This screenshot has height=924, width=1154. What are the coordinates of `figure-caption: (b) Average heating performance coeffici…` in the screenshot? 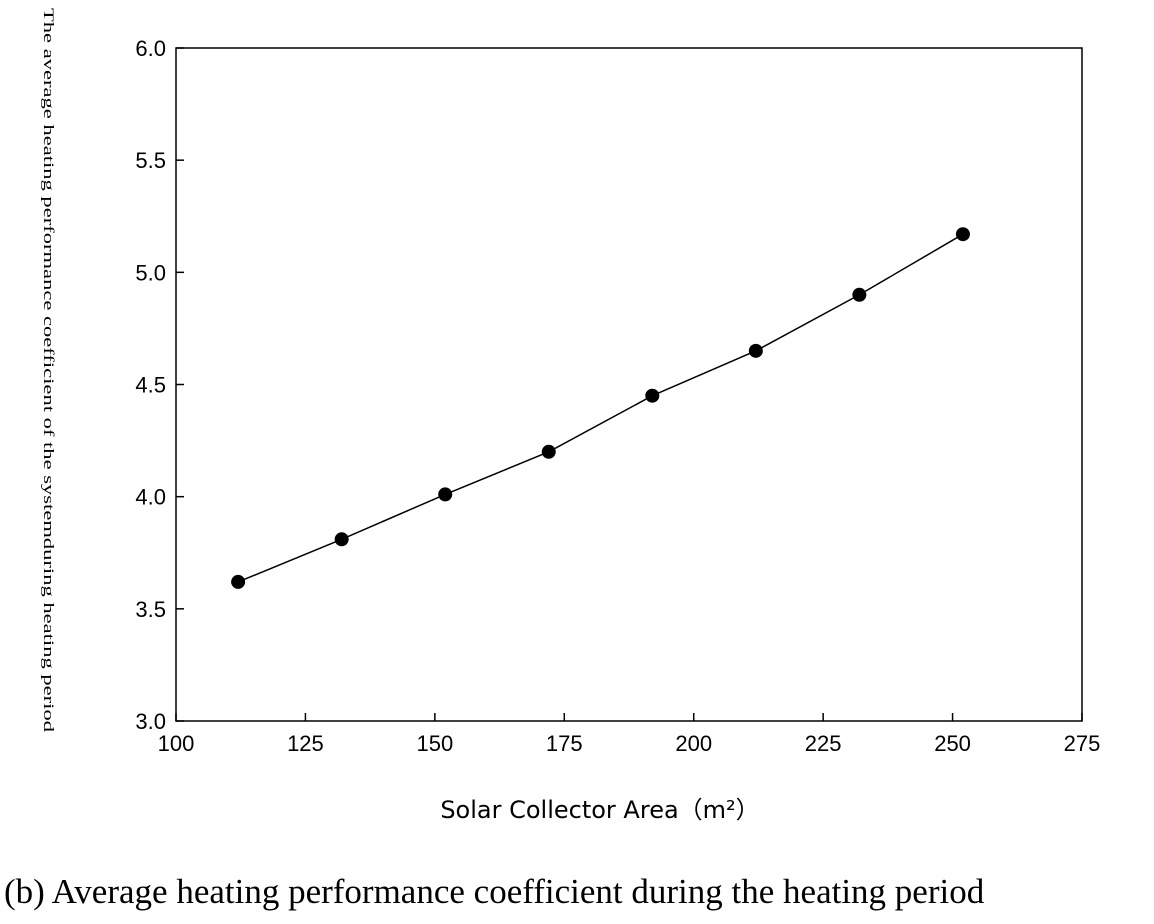 It's located at (494, 891).